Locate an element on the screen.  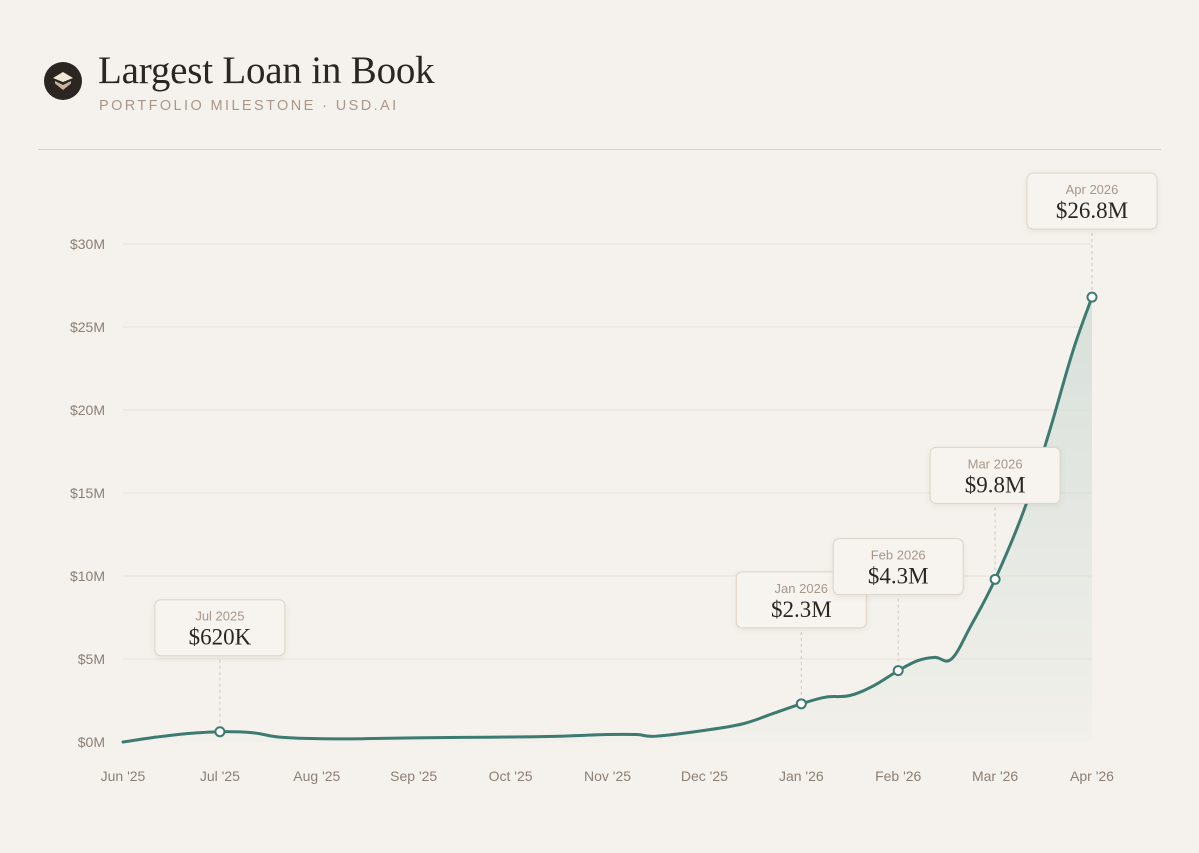
callout-period: Mar 2026 is located at coordinates (995, 463).